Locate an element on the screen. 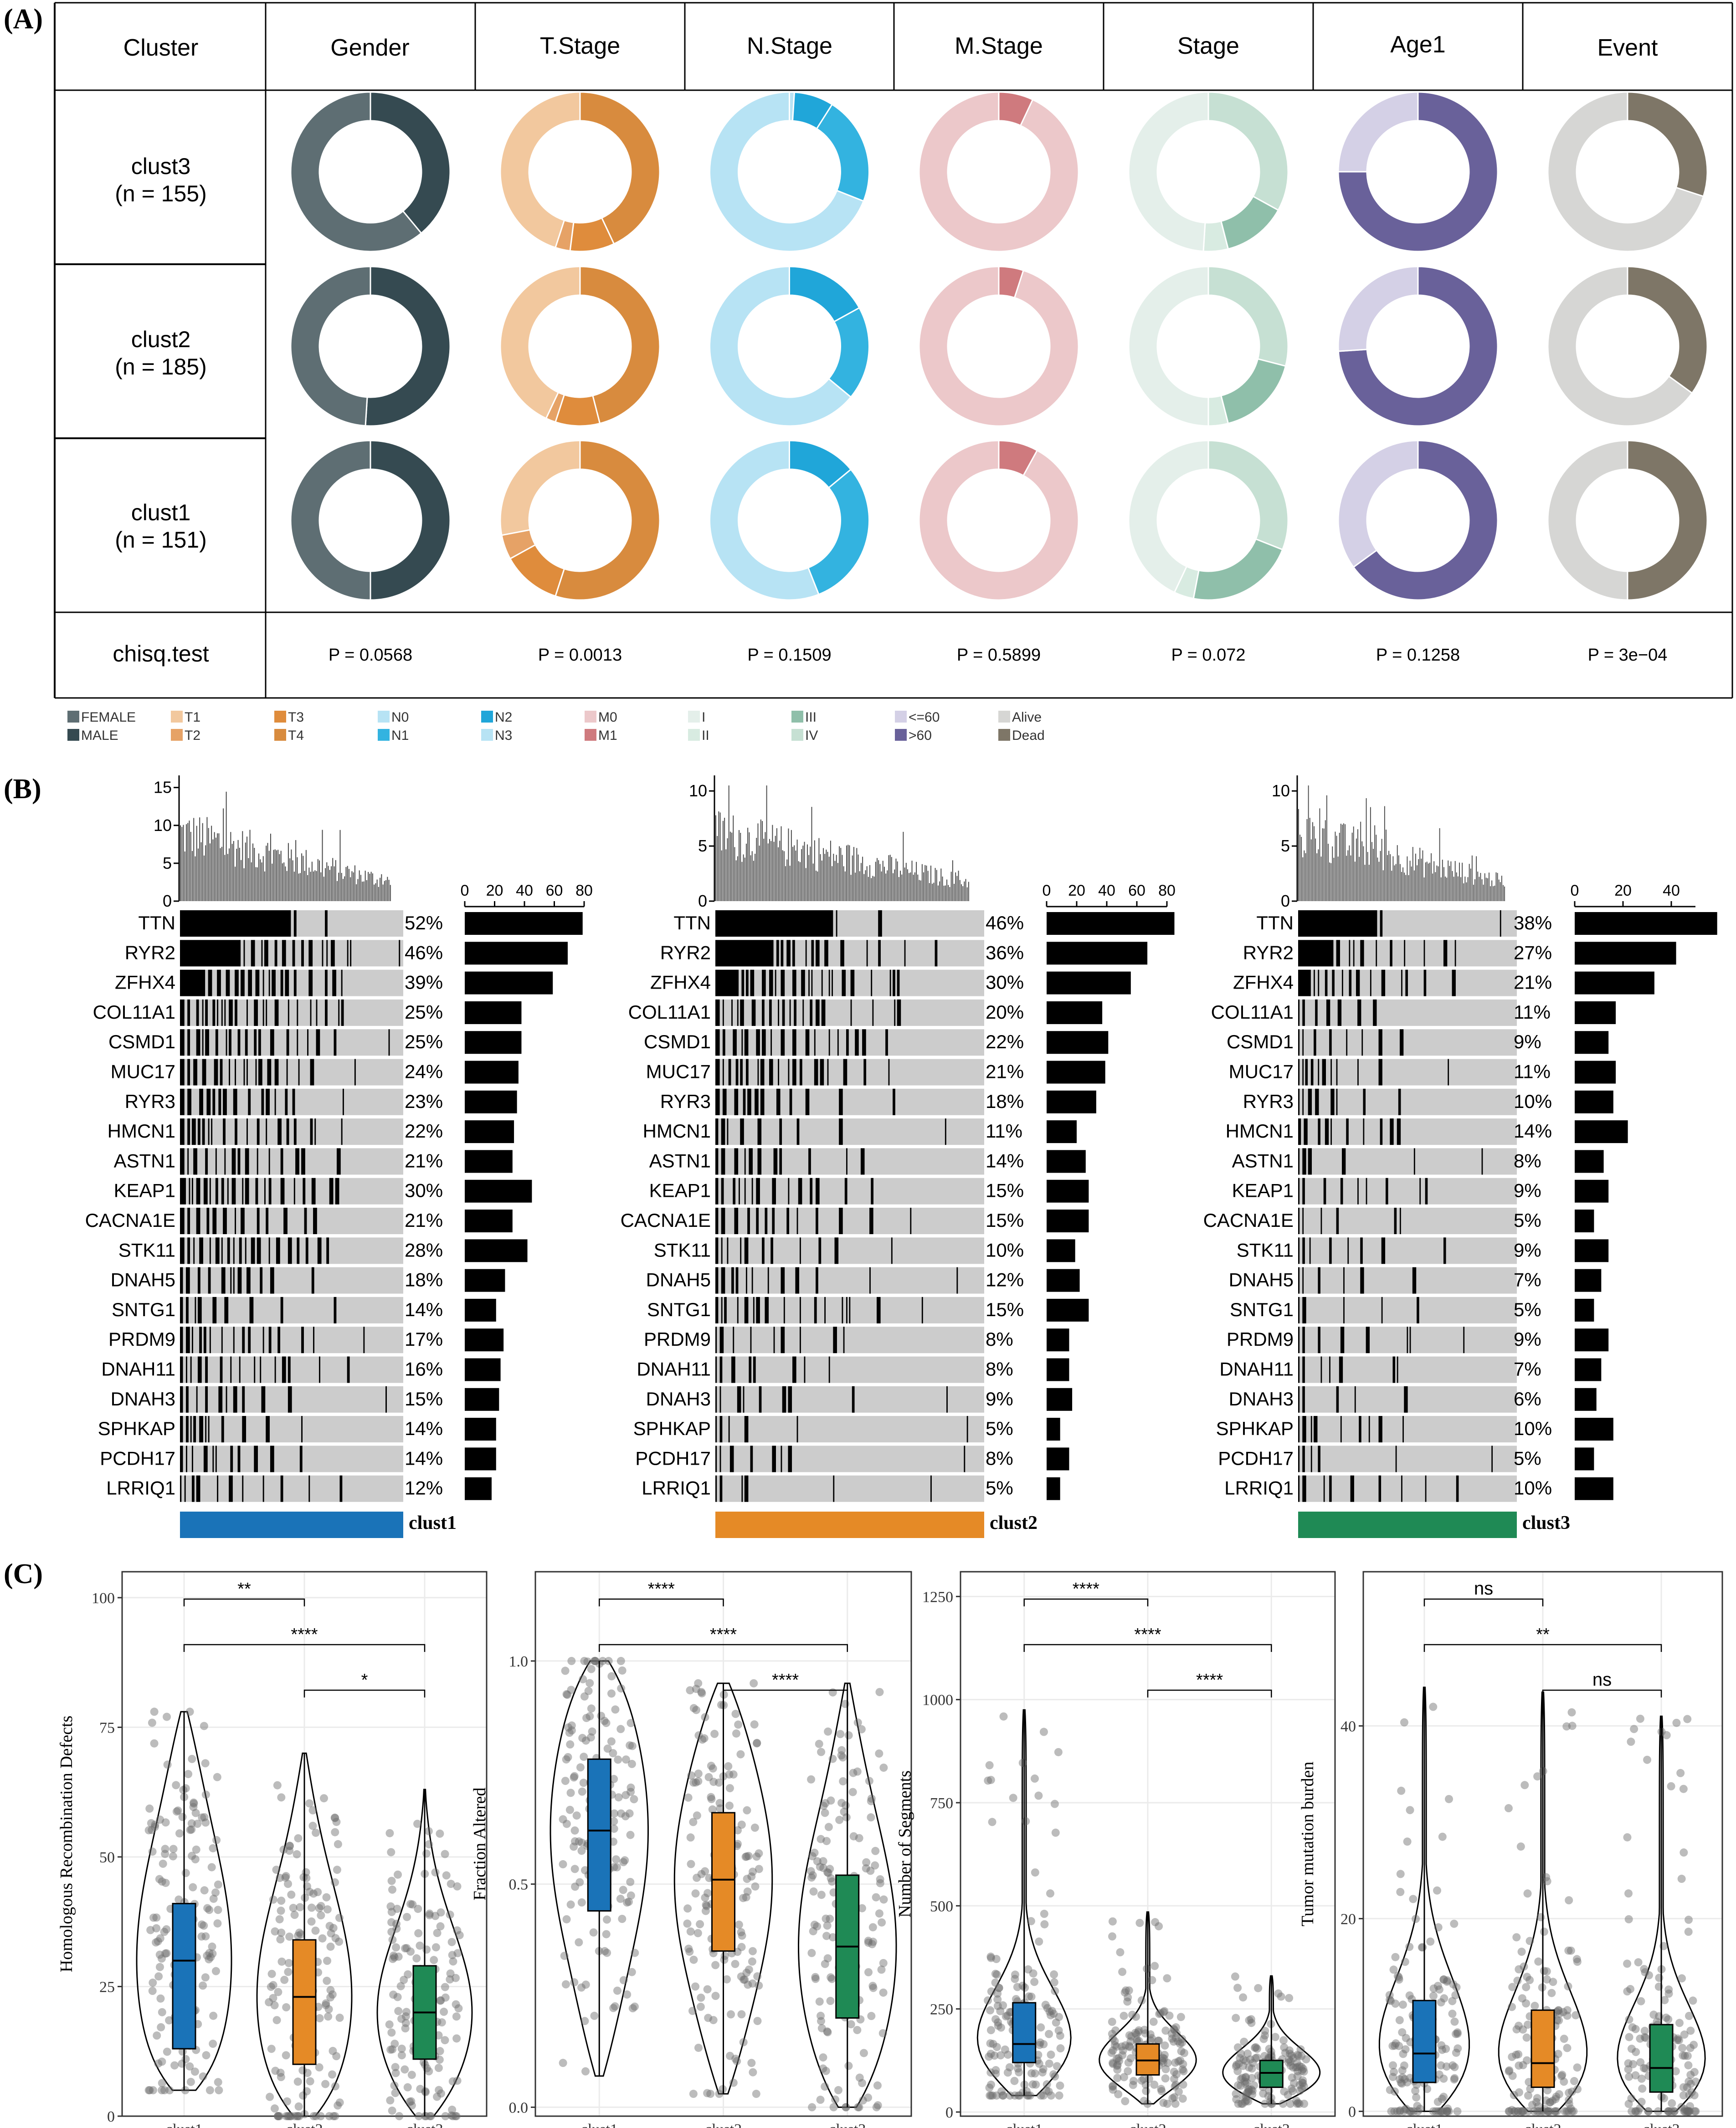 This screenshot has height=2128, width=1736. y-axis-tick-label: 20 is located at coordinates (1348, 1920).